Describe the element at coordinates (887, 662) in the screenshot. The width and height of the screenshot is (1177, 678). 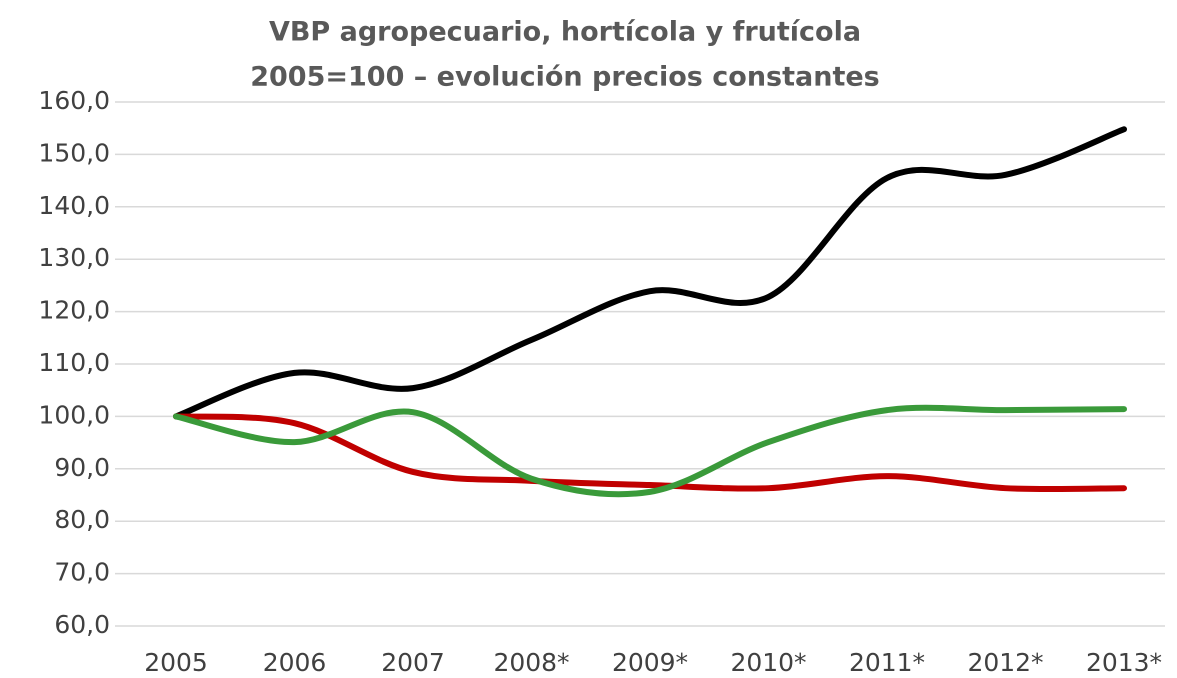
I see `x-tick-label: 2011*` at that location.